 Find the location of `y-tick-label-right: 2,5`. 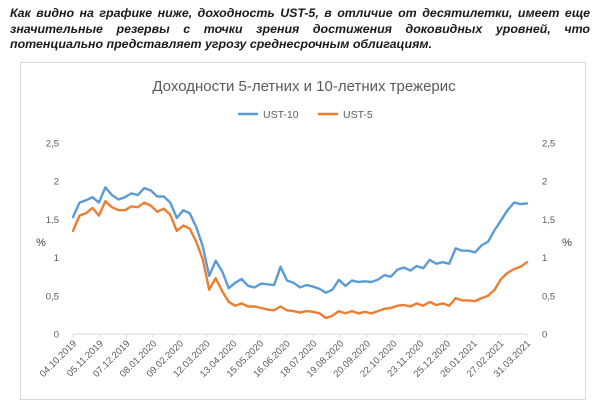

y-tick-label-right: 2,5 is located at coordinates (548, 144).